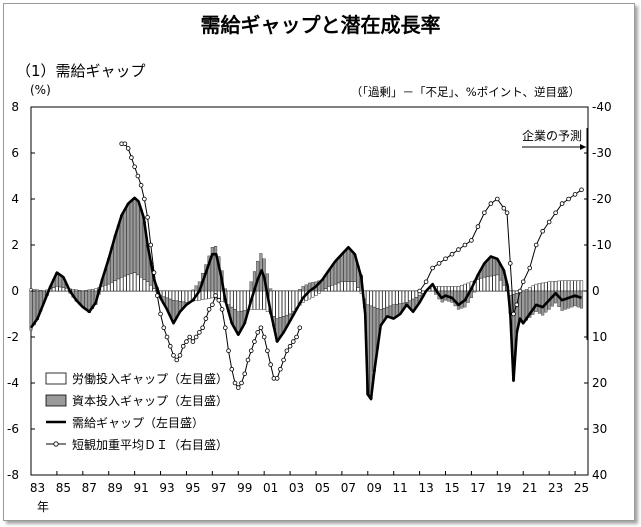 The image size is (641, 527). I want to click on x-tick-label: 17, so click(477, 488).